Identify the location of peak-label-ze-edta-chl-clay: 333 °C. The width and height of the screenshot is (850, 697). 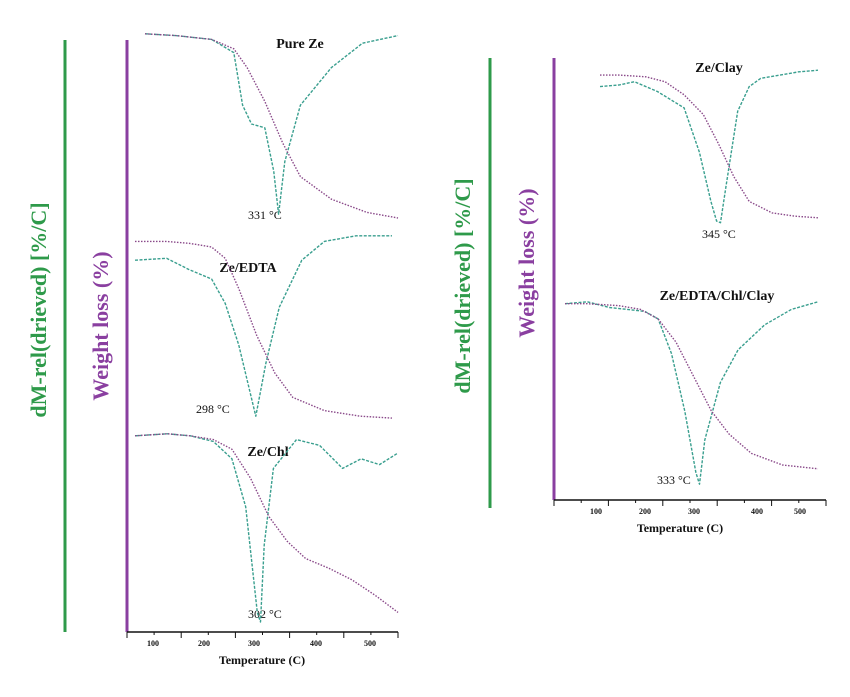
(674, 480).